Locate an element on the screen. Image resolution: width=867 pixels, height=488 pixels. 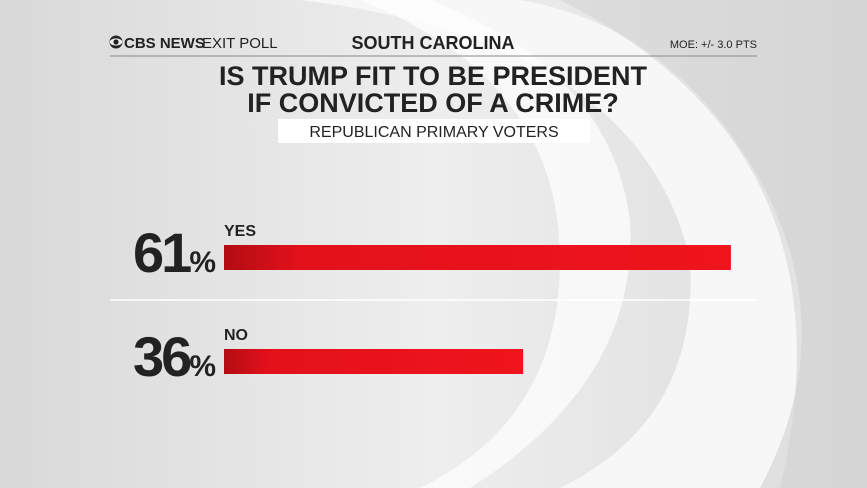
category-label: YES is located at coordinates (240, 231).